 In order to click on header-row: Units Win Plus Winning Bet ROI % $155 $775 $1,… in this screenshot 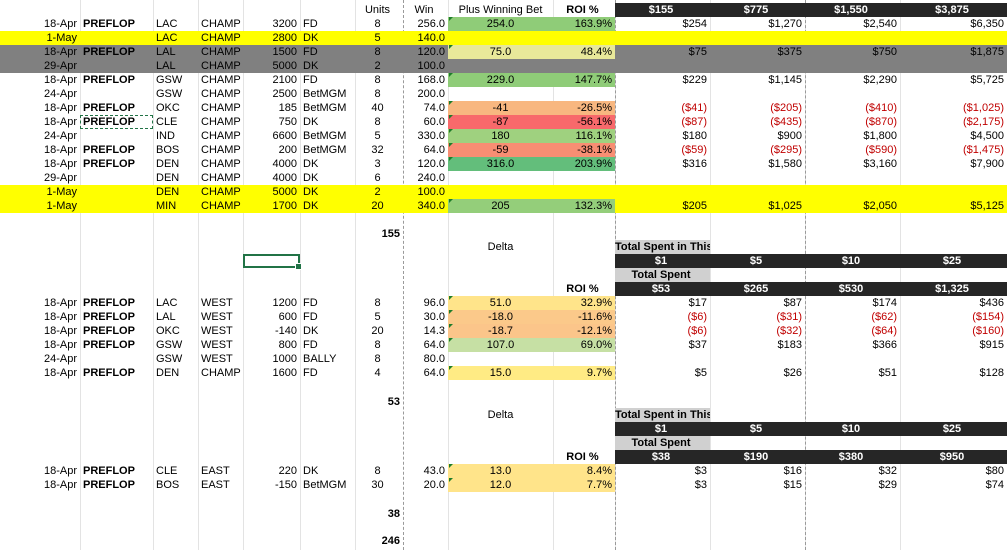, I will do `click(503, 10)`.